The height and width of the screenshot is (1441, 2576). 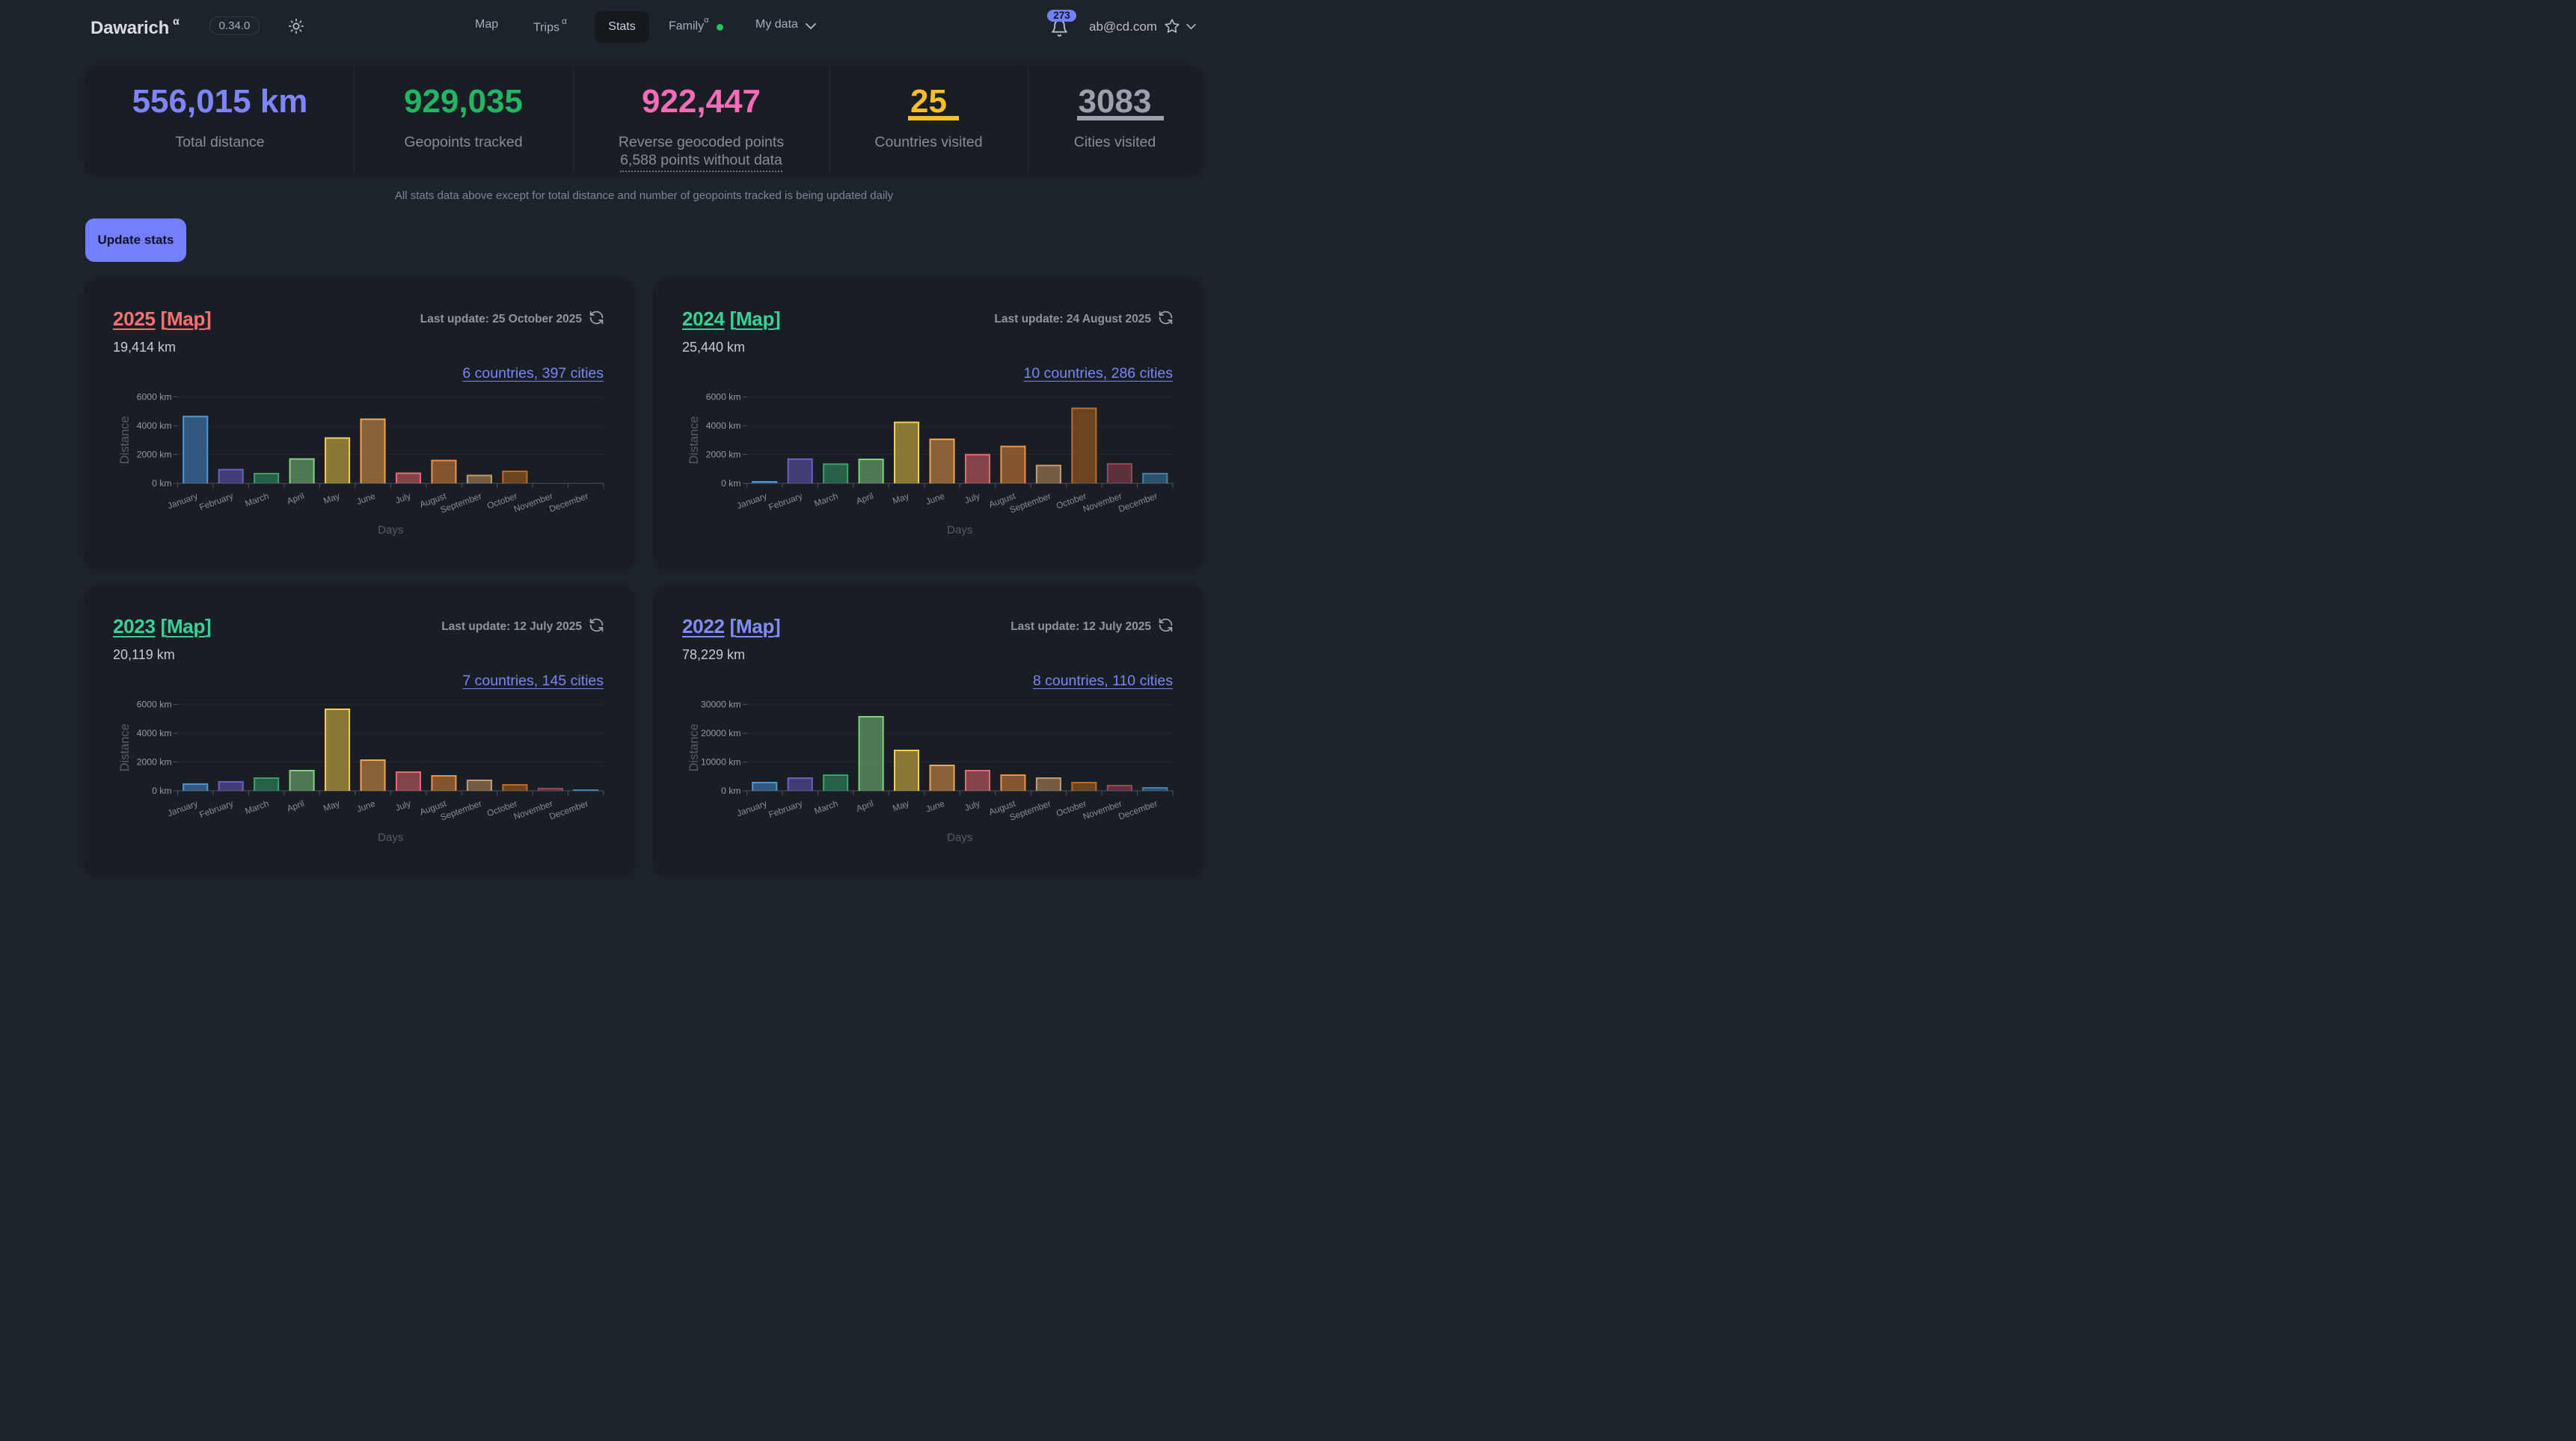 I want to click on svg-text: 30000 km, so click(x=721, y=705).